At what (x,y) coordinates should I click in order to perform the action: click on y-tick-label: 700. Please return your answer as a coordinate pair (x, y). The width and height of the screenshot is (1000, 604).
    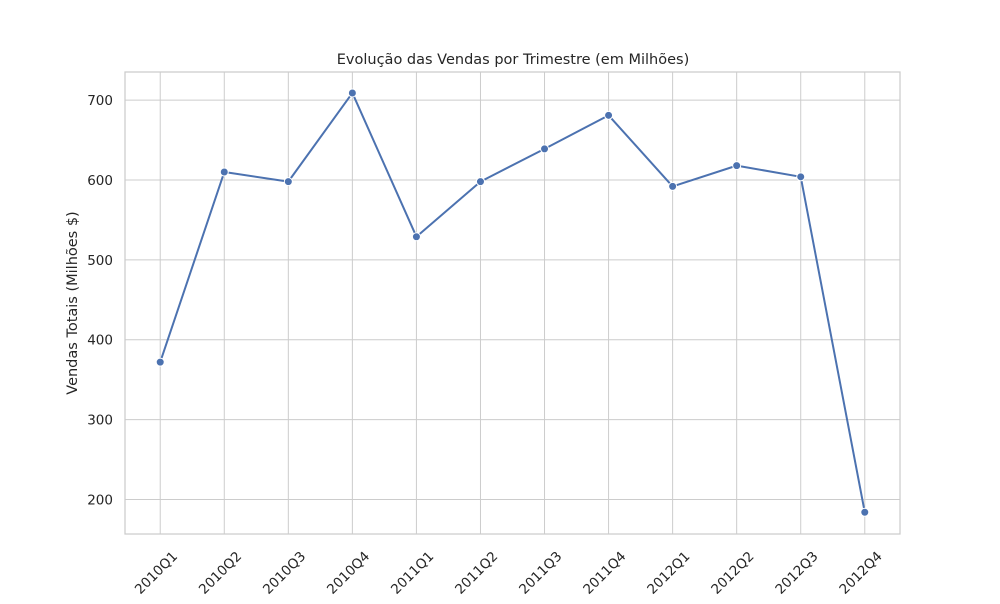
    Looking at the image, I should click on (100, 101).